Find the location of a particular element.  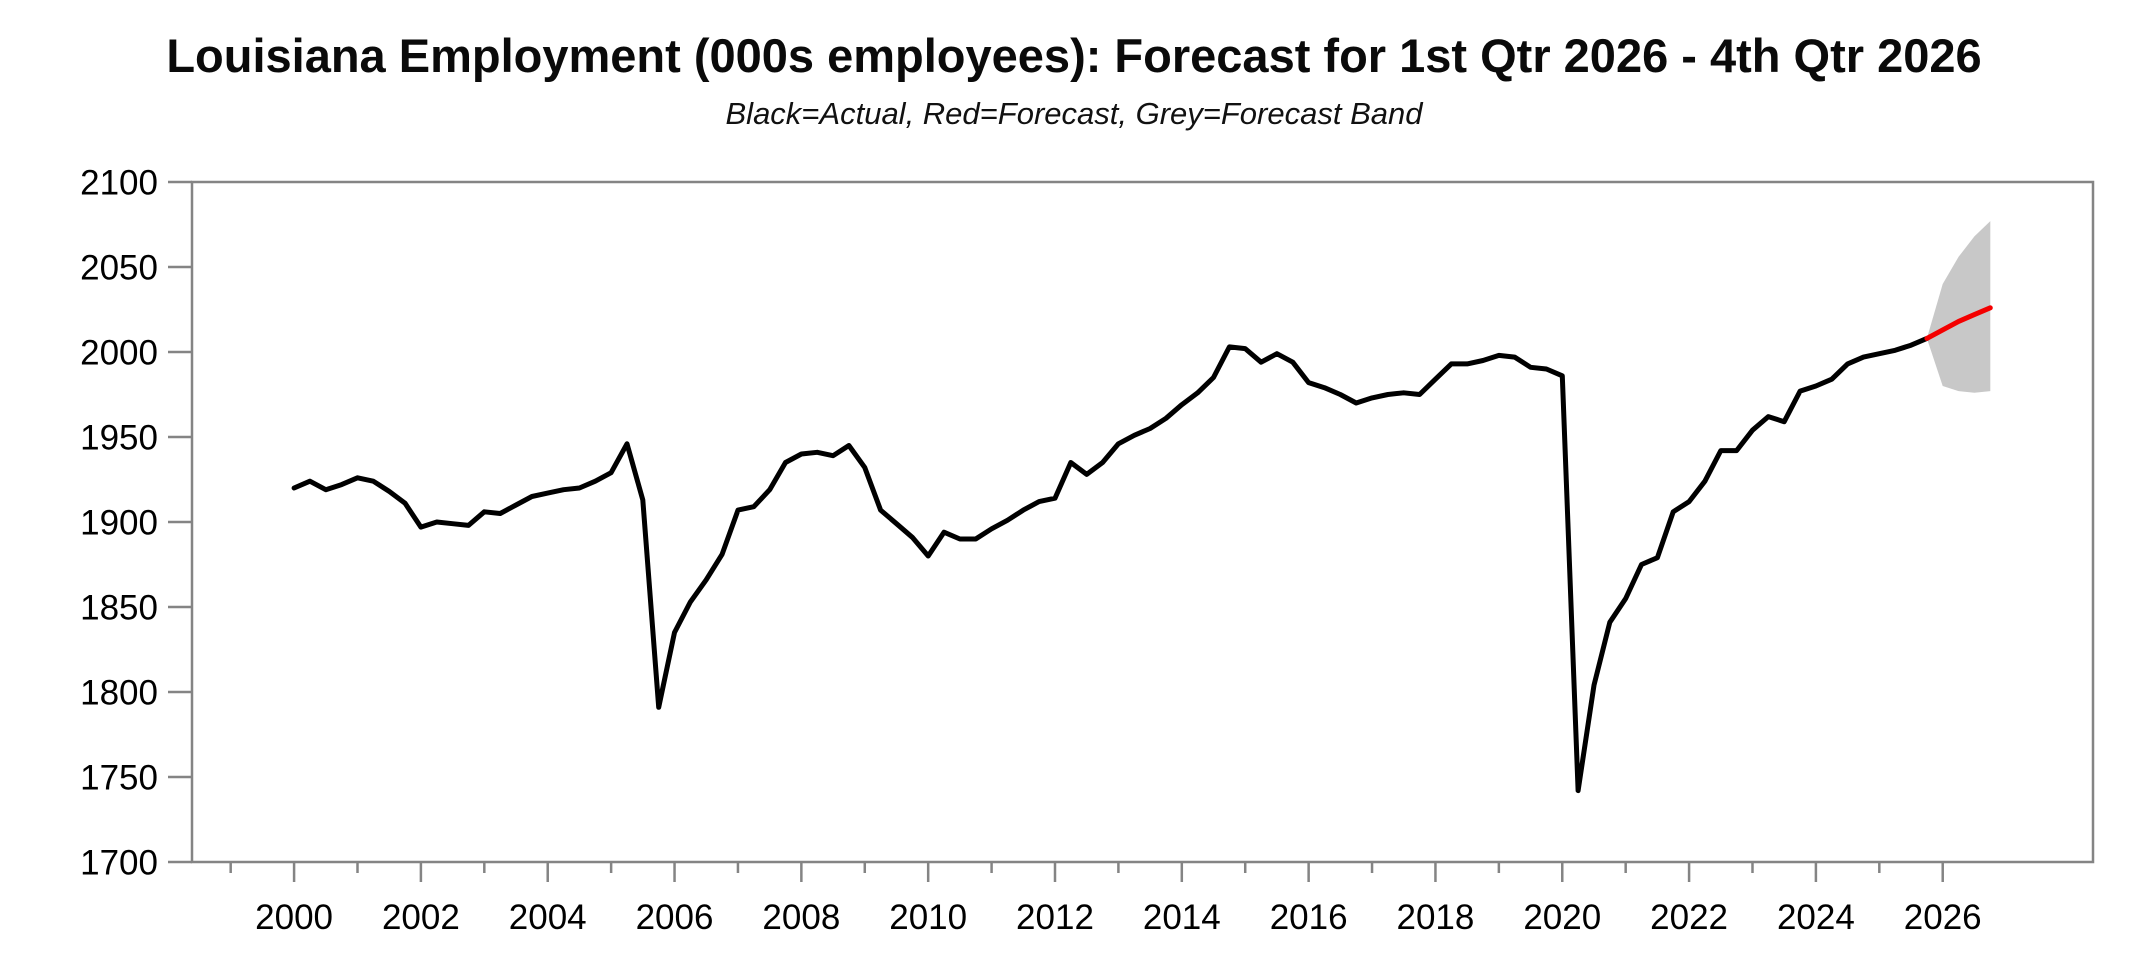

x-tick-label: 2018 is located at coordinates (1436, 917).